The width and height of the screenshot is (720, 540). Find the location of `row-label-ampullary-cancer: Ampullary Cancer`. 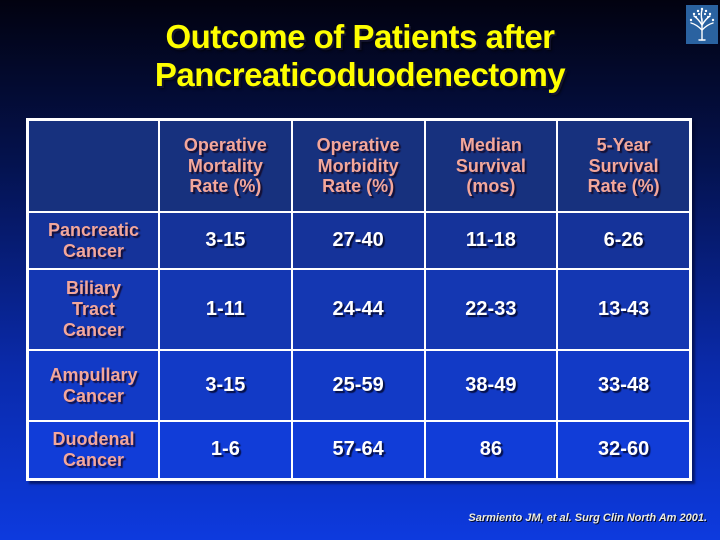

row-label-ampullary-cancer: Ampullary Cancer is located at coordinates (93, 385).